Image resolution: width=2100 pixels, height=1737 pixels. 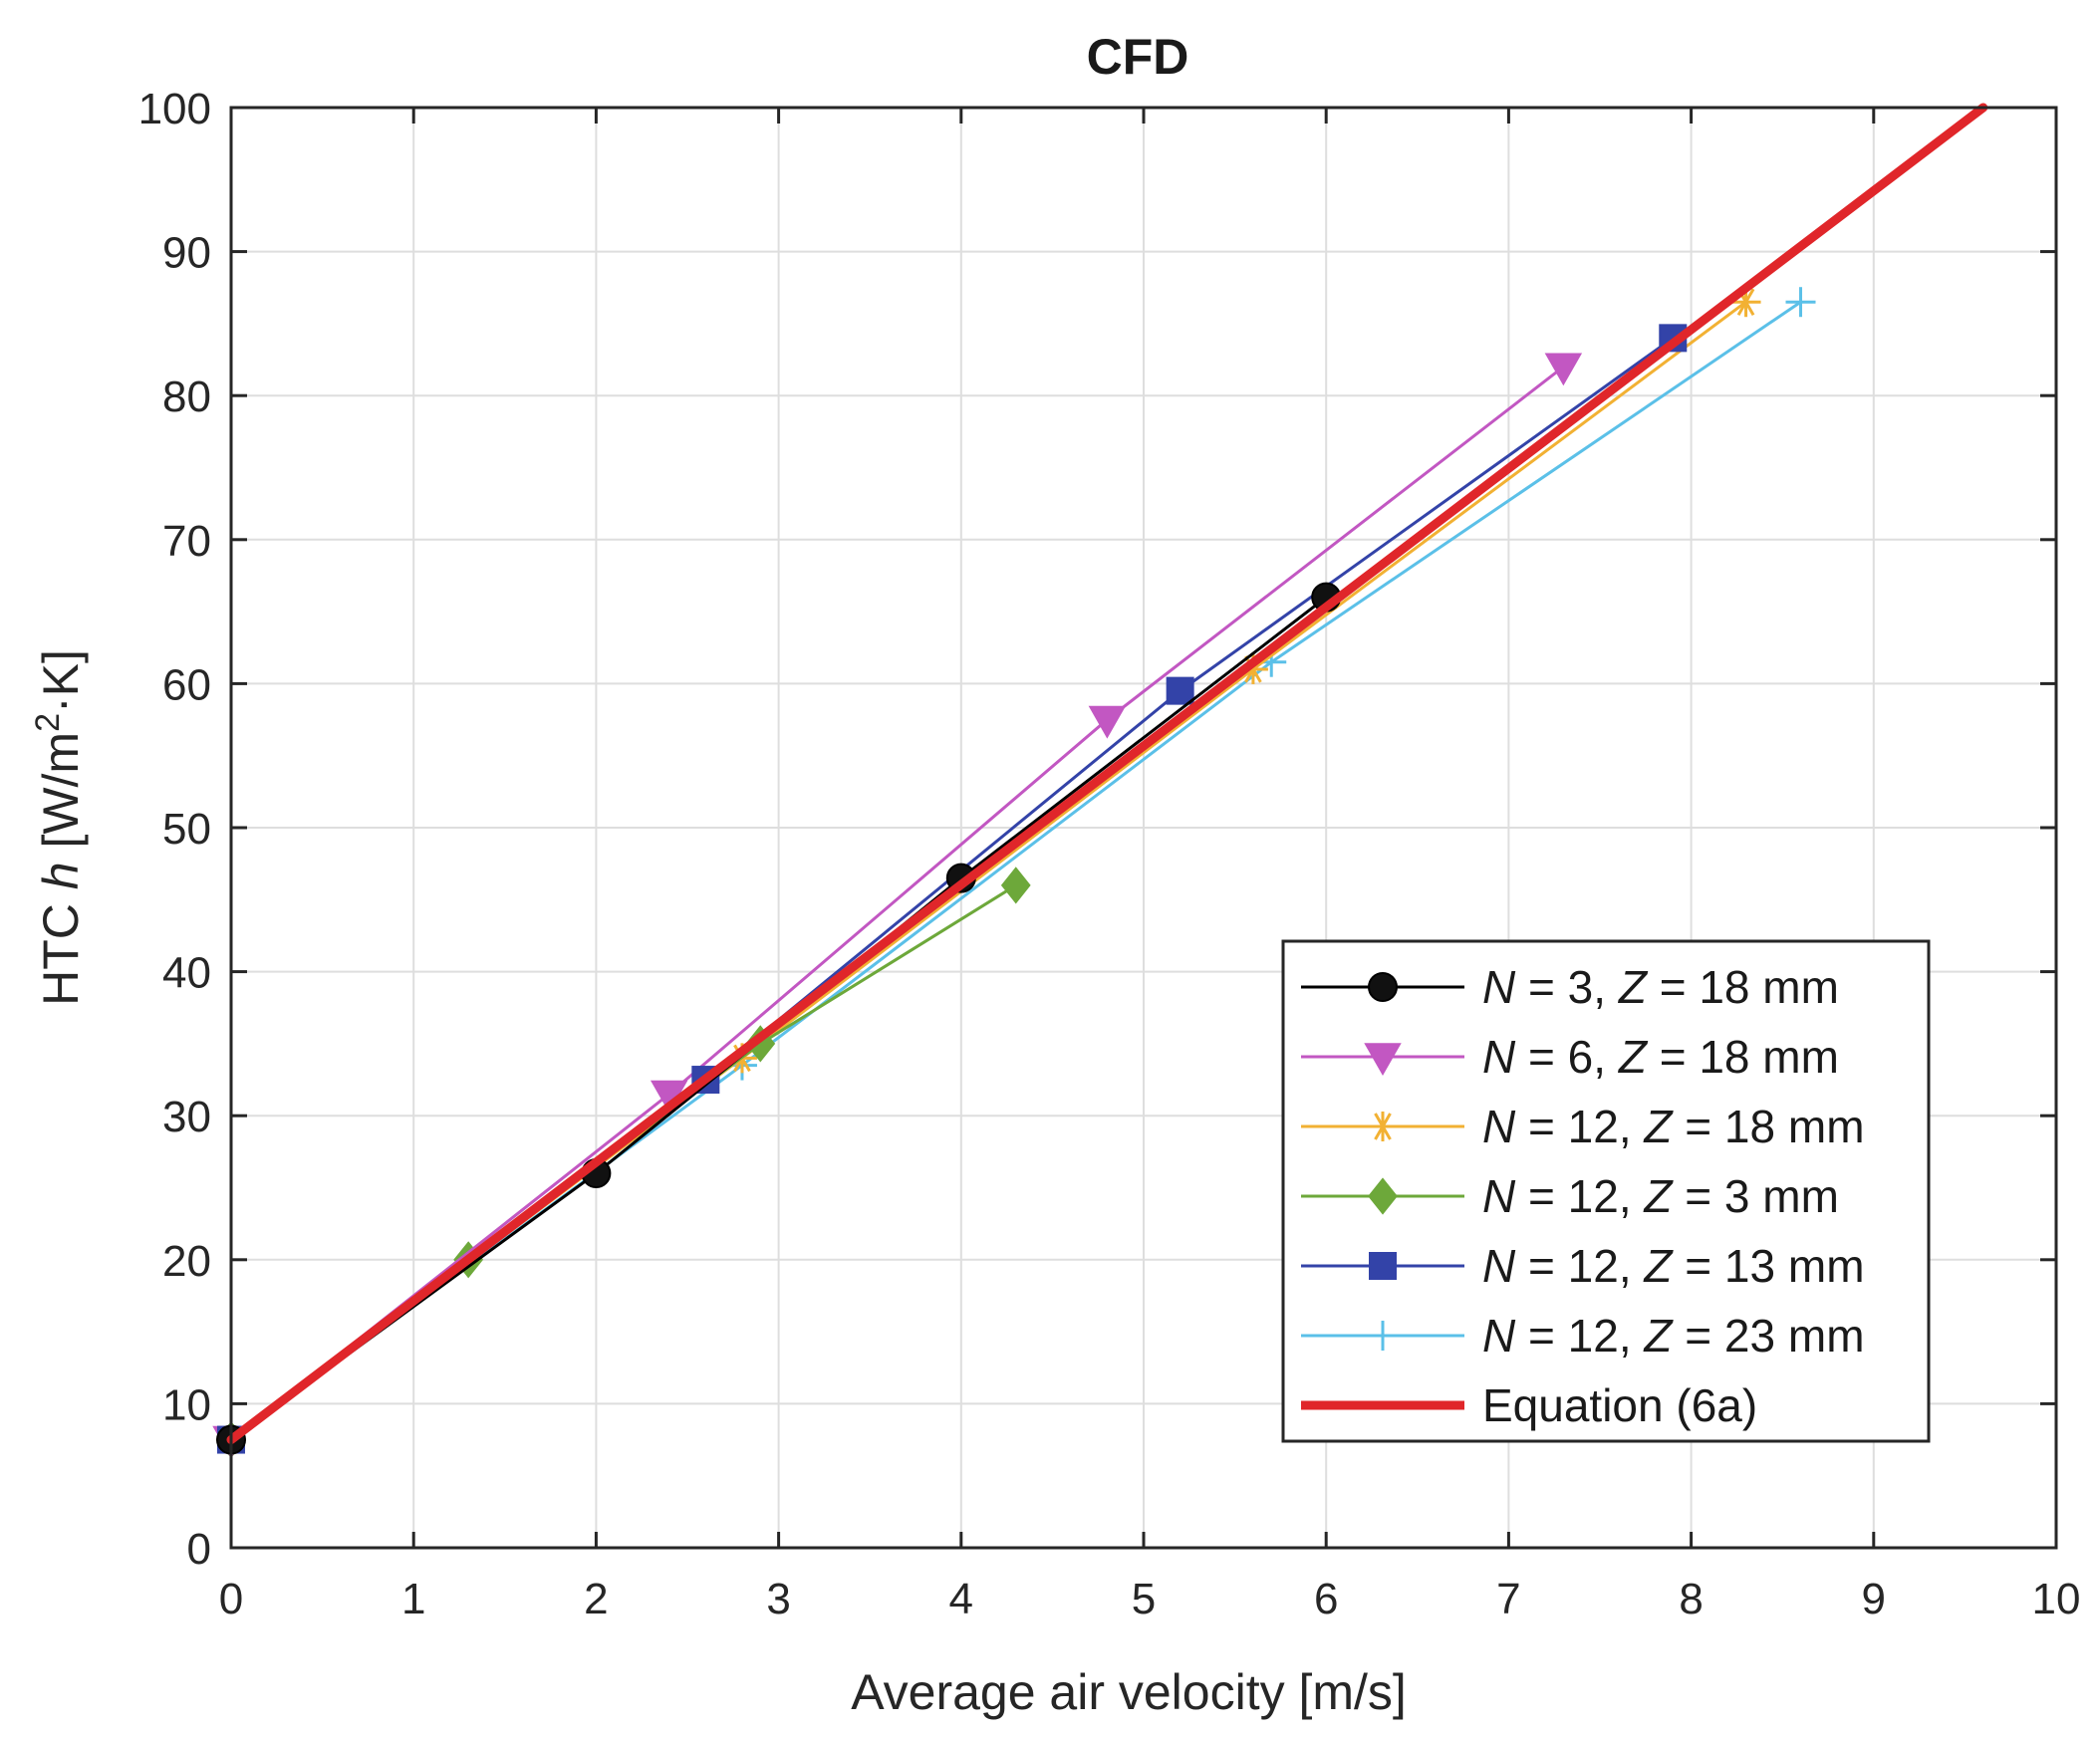 I want to click on legend-label: N = 12, Z = 18 mm, so click(x=1673, y=1126).